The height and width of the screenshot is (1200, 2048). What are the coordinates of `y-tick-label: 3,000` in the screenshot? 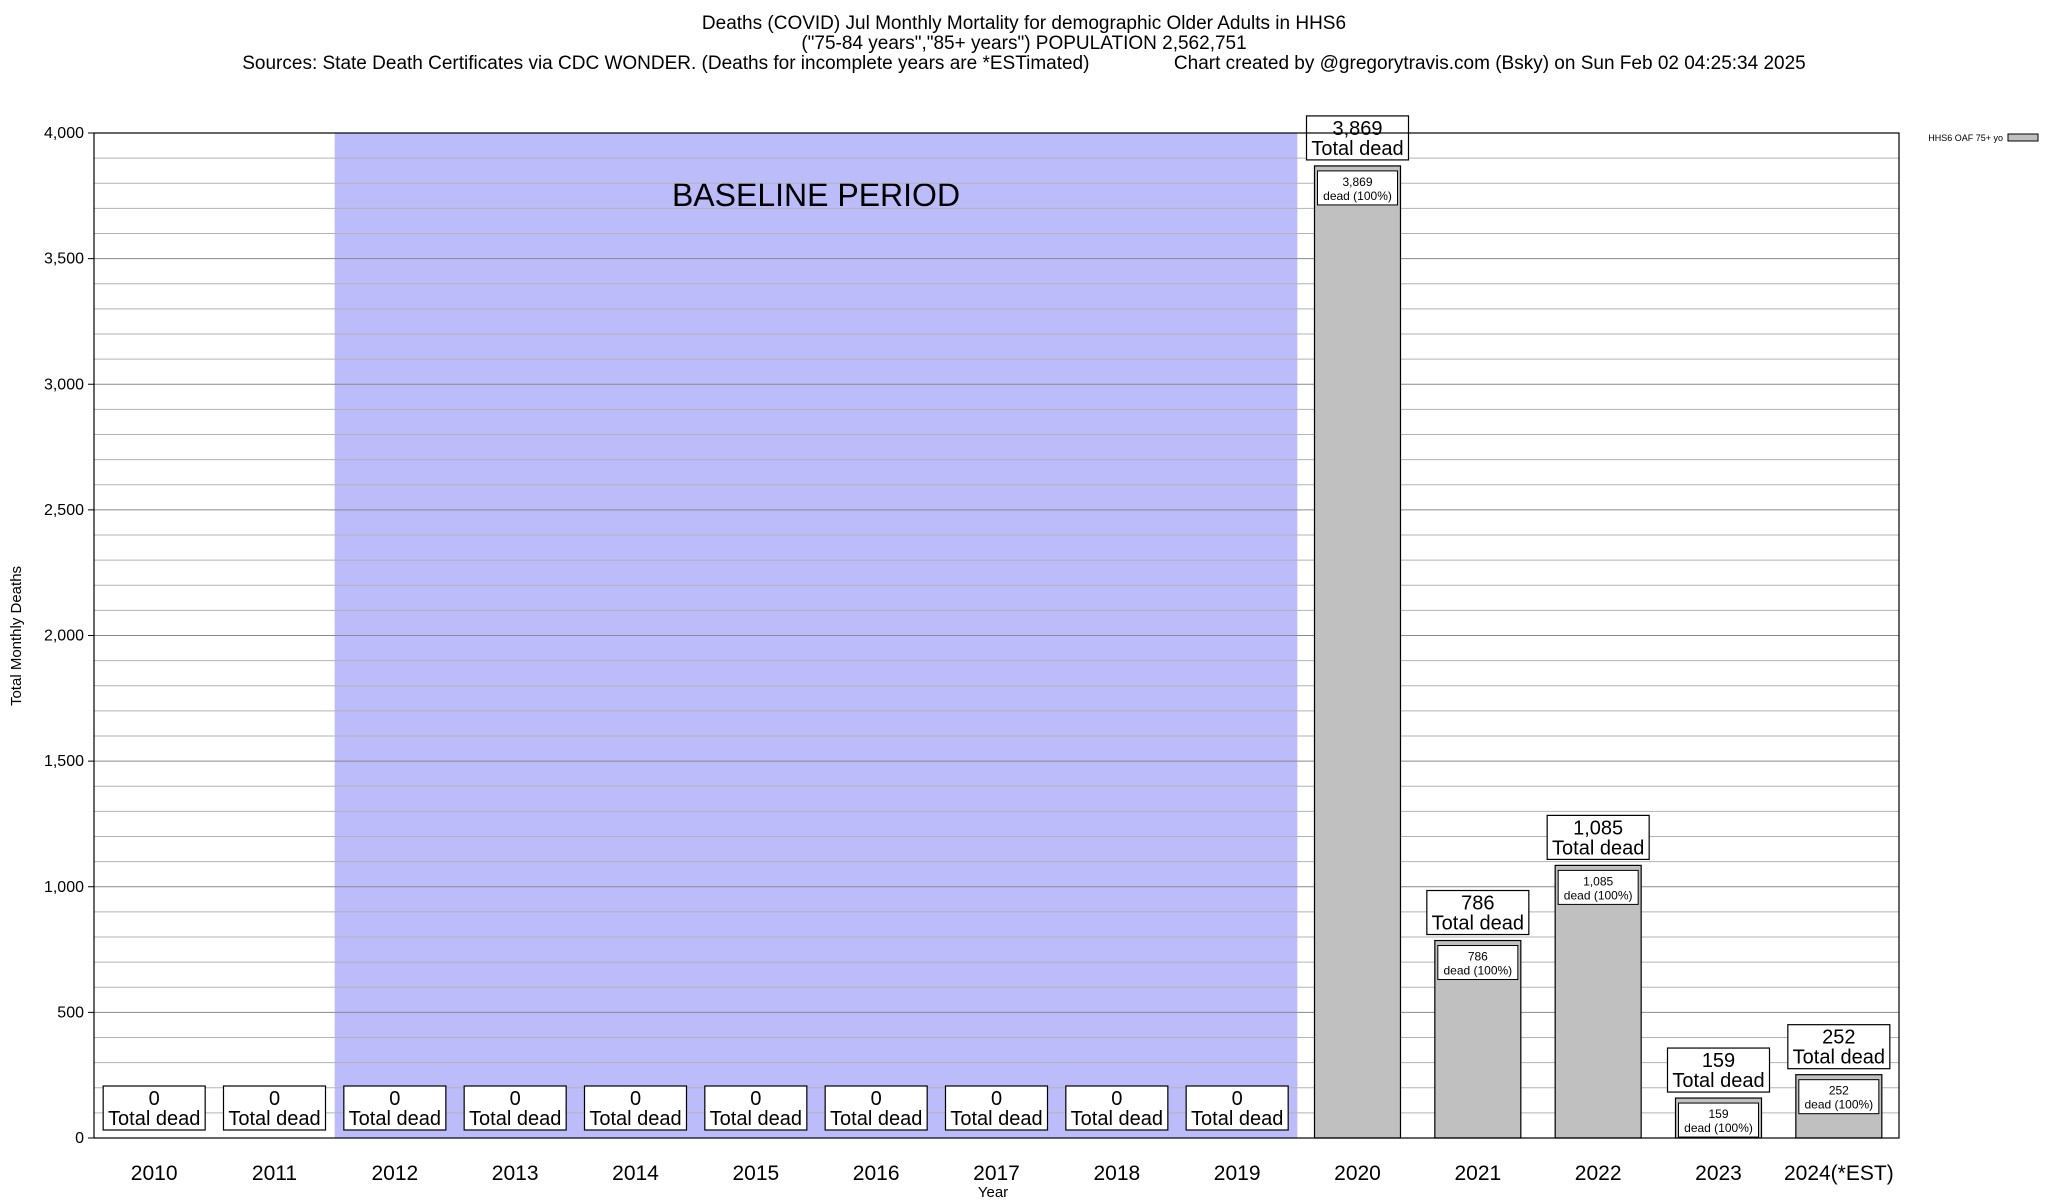 It's located at (64, 384).